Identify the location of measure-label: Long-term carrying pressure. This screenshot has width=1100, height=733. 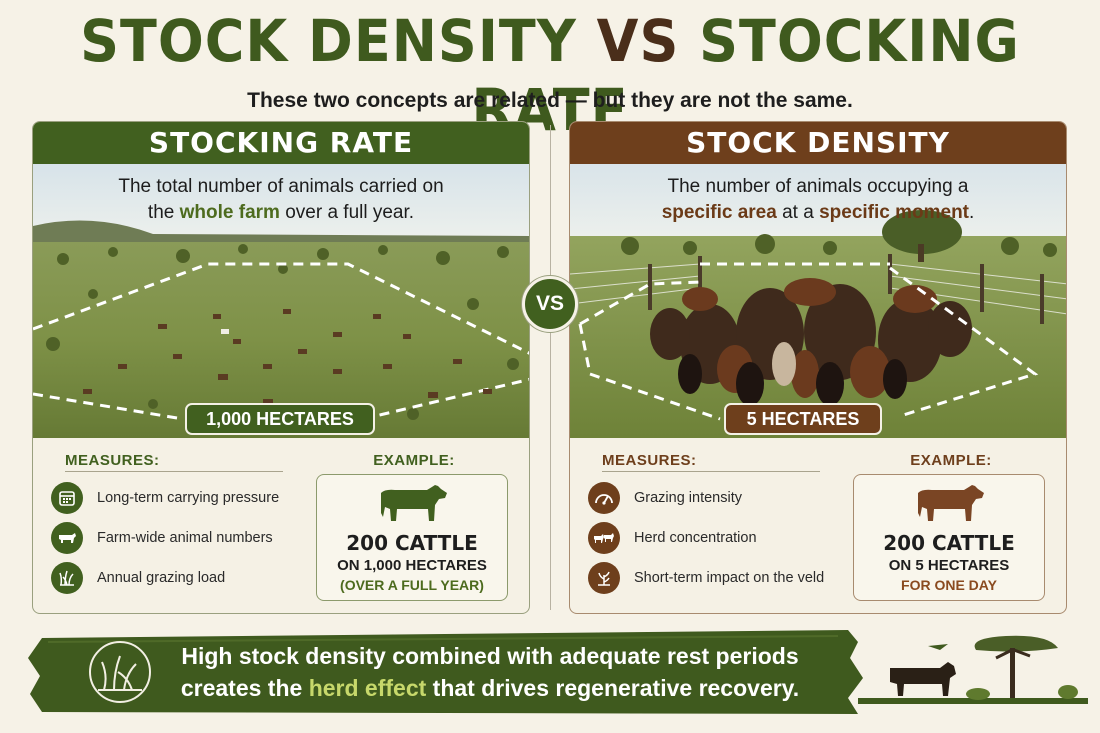
(188, 498).